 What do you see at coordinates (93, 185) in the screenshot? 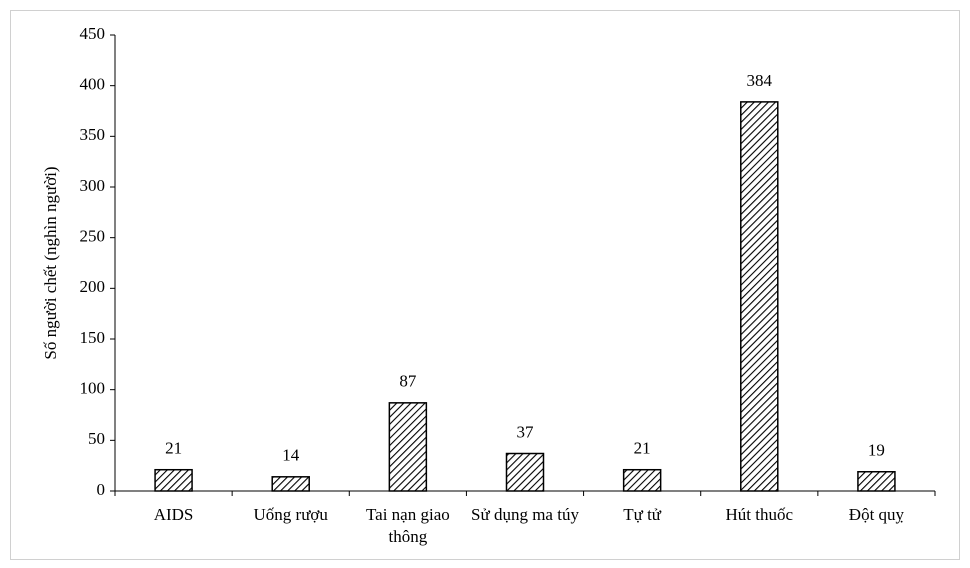
I see `y-tick-label: 300` at bounding box center [93, 185].